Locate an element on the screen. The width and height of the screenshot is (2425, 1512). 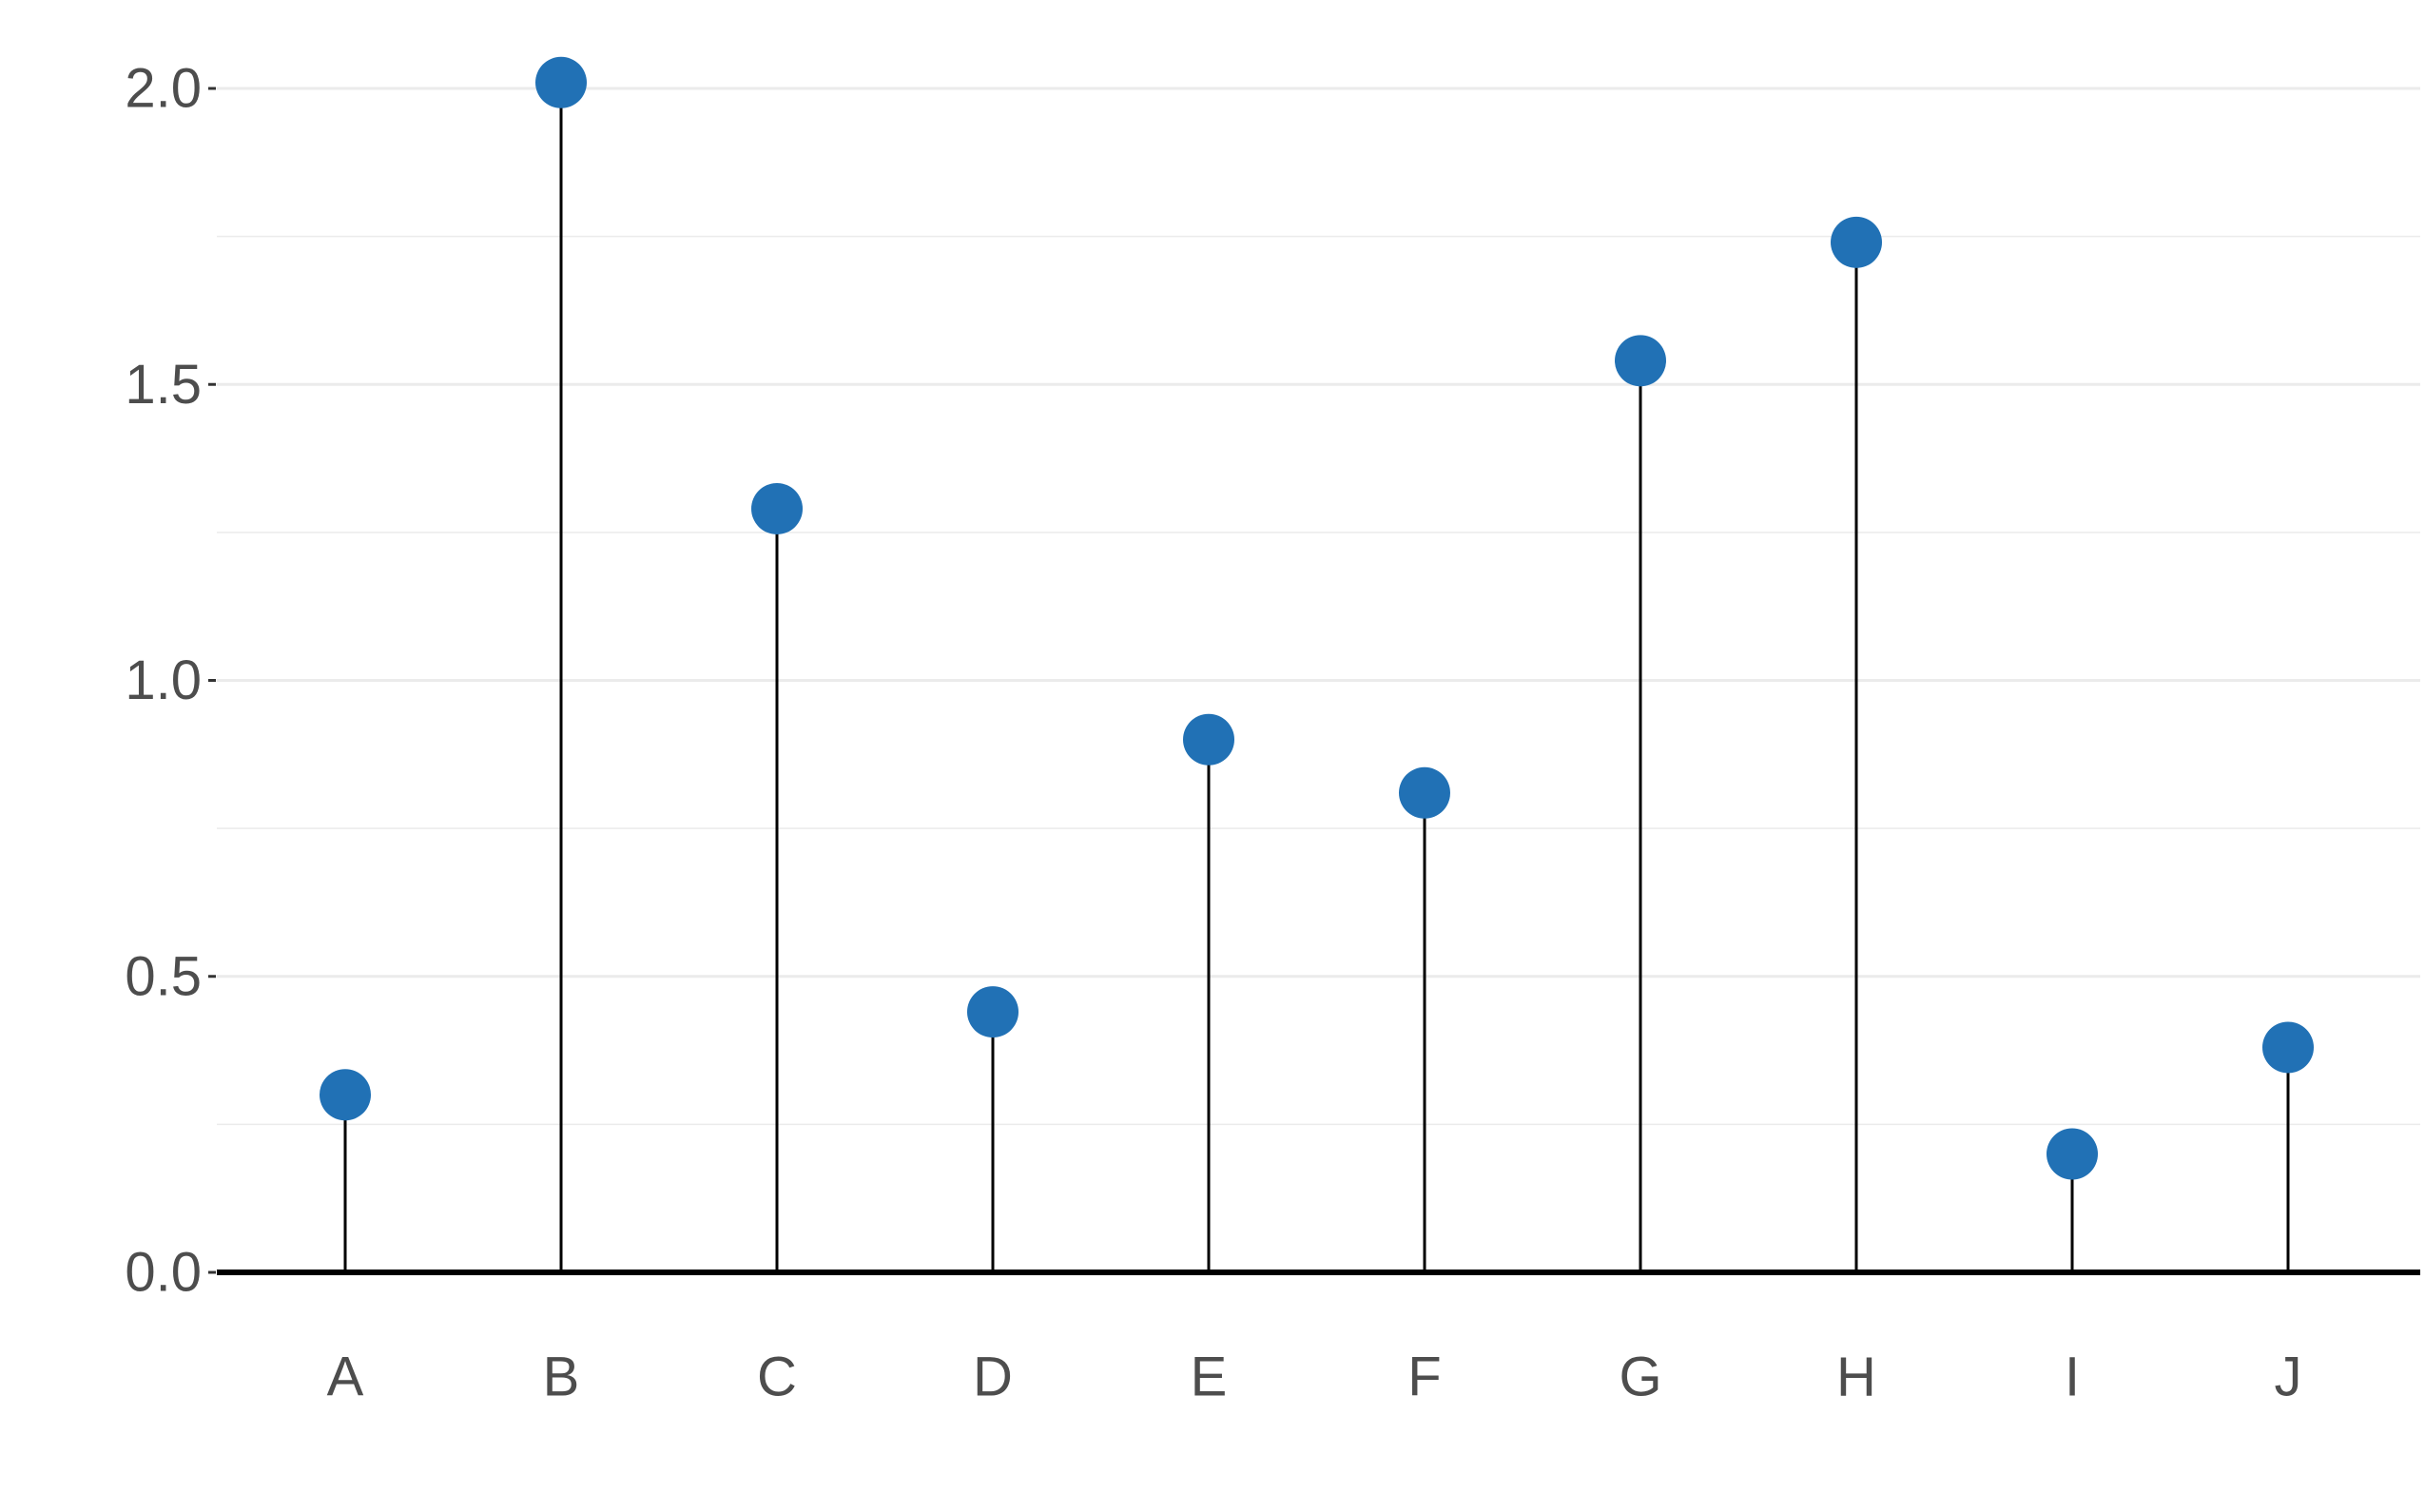
lollipop-point-H is located at coordinates (1856, 242).